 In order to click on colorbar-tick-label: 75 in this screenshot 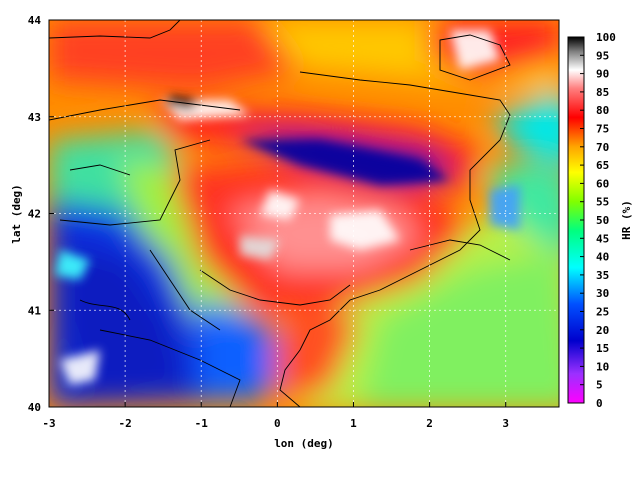, I will do `click(602, 129)`.